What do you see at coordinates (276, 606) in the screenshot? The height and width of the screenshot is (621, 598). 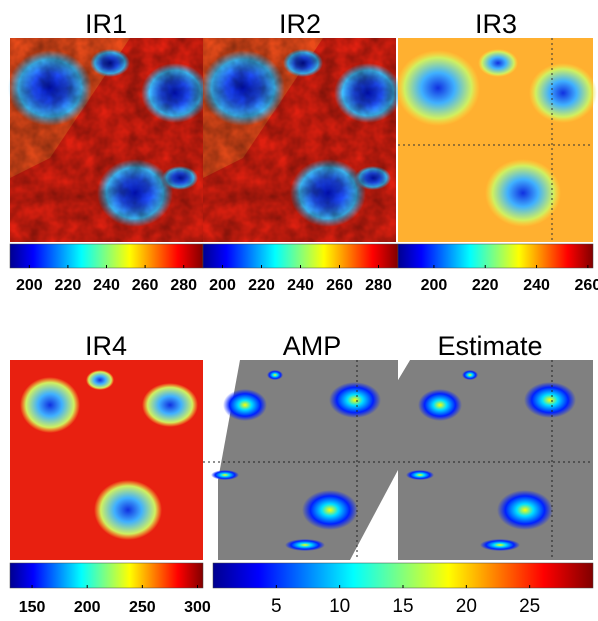 I see `colorbar-tick-label: 5` at bounding box center [276, 606].